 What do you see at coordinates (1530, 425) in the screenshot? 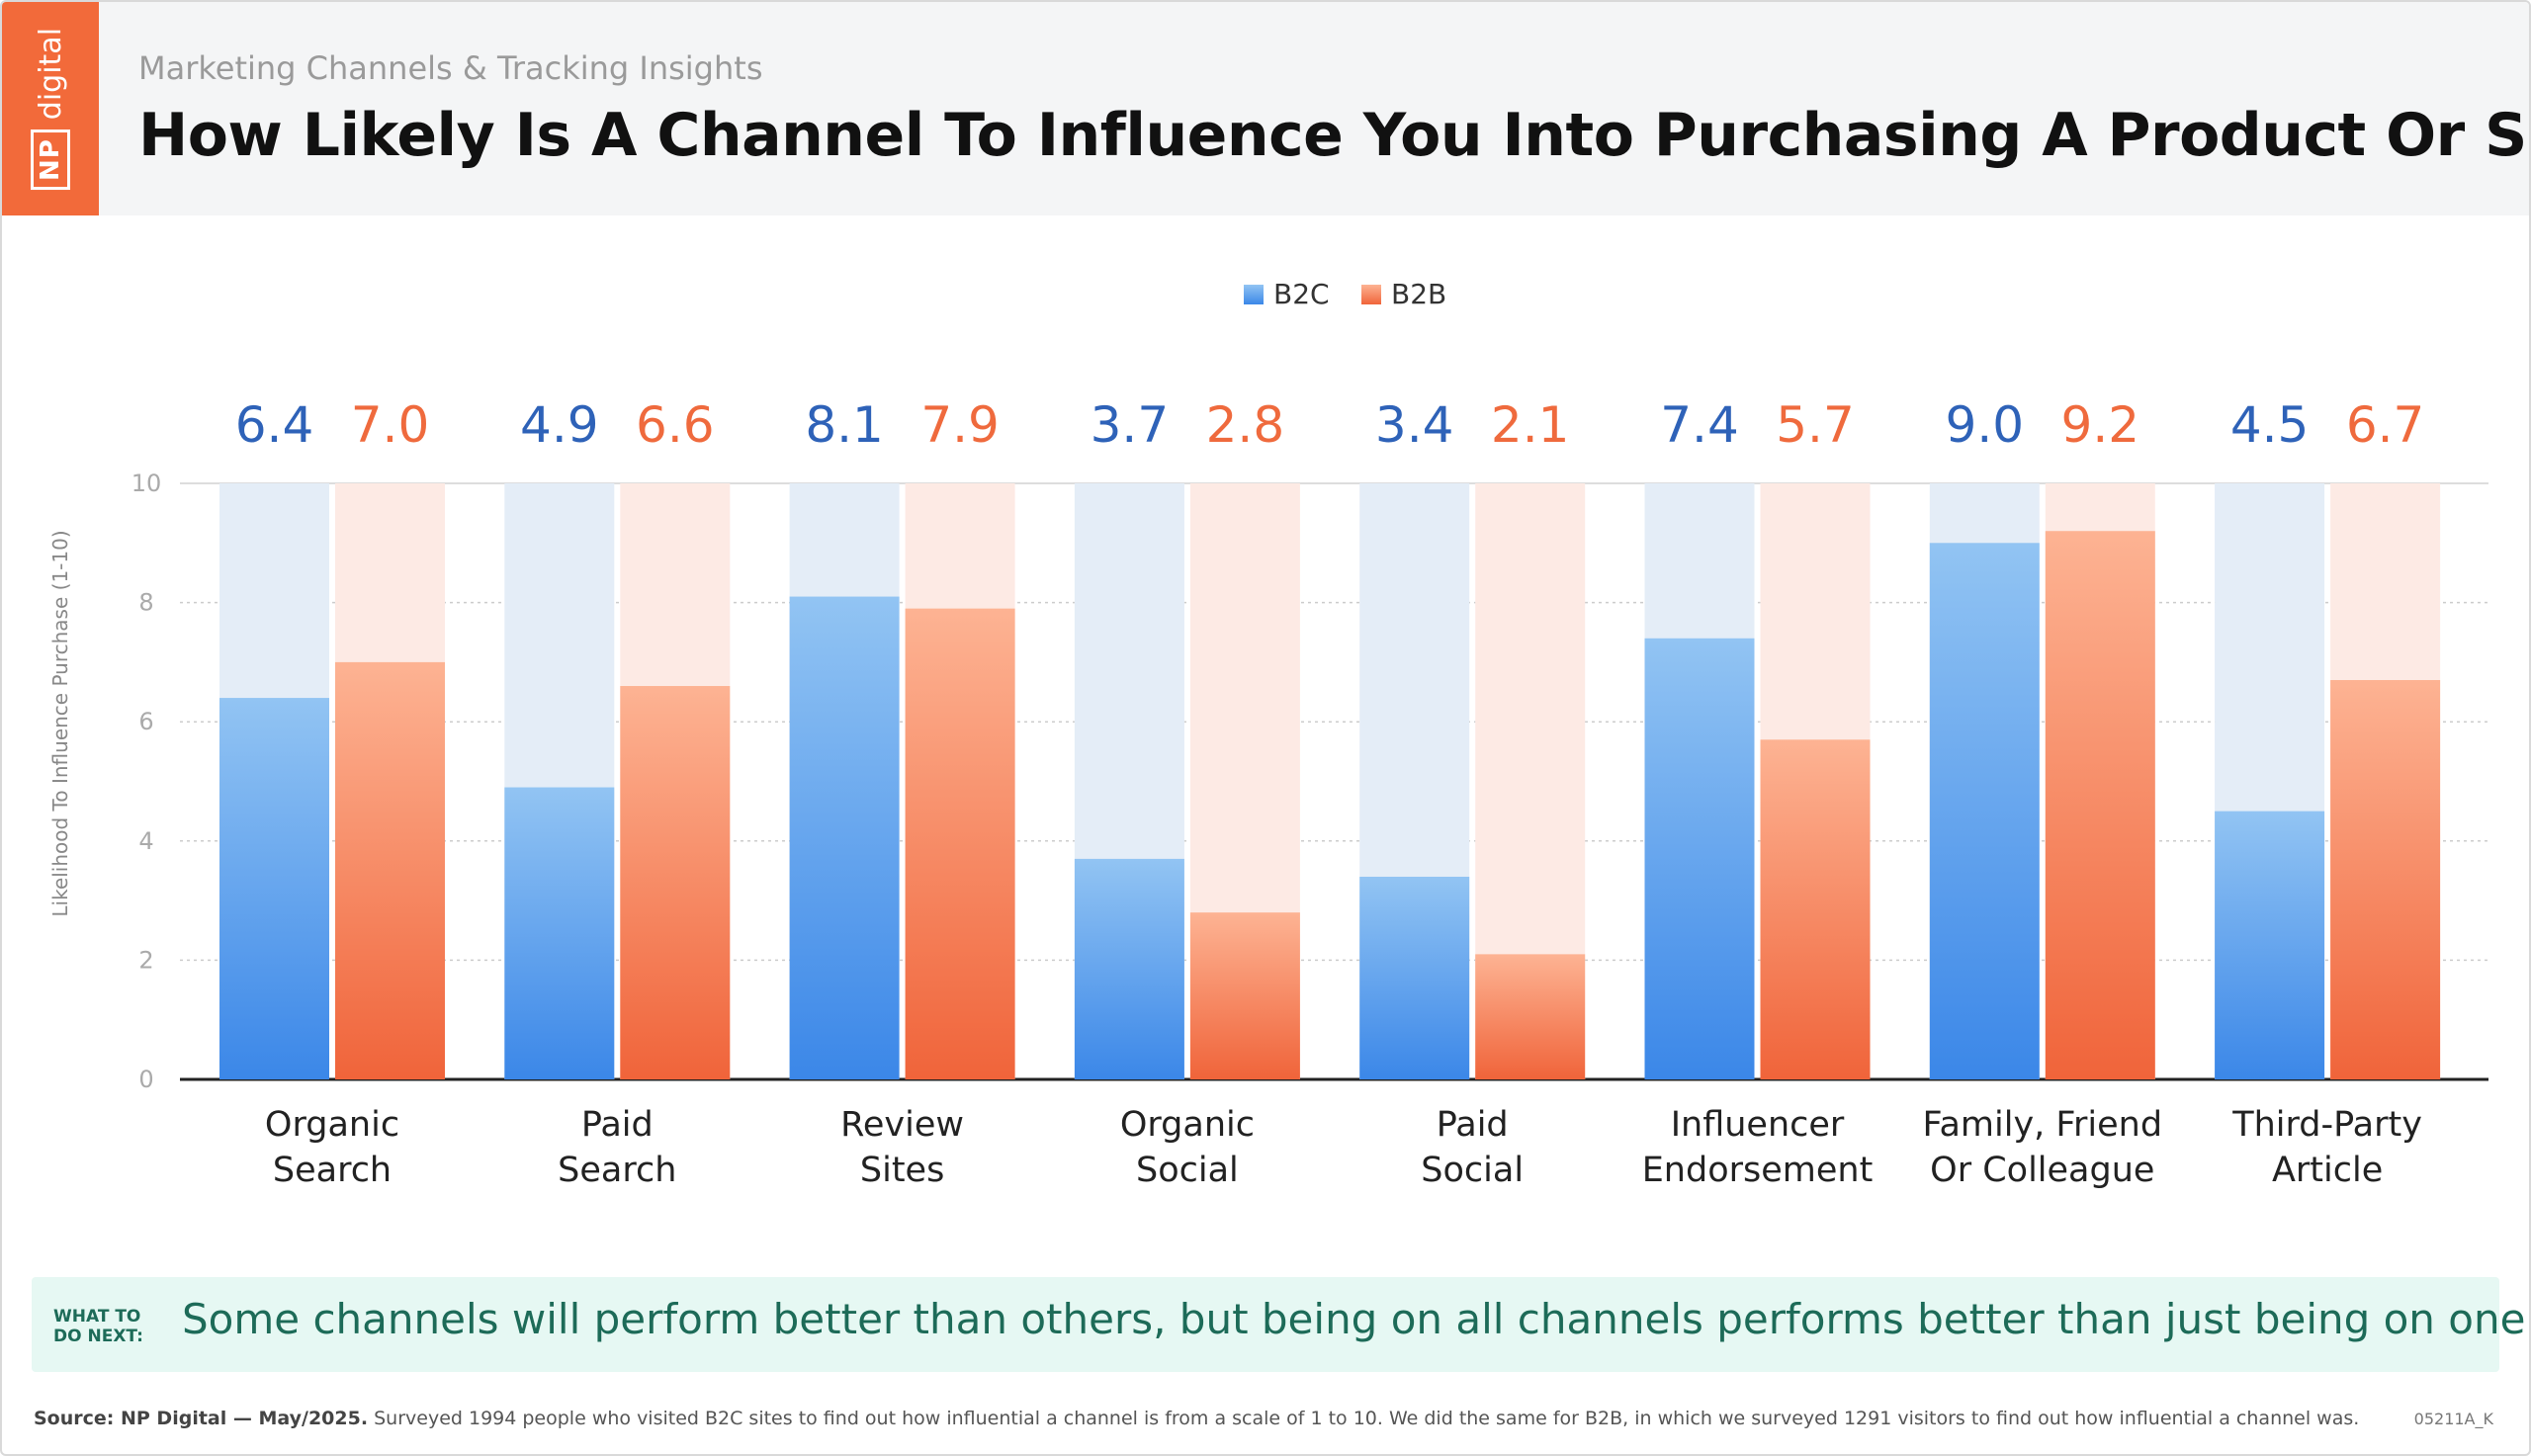
I see `value-label-b2b: 2.1` at bounding box center [1530, 425].